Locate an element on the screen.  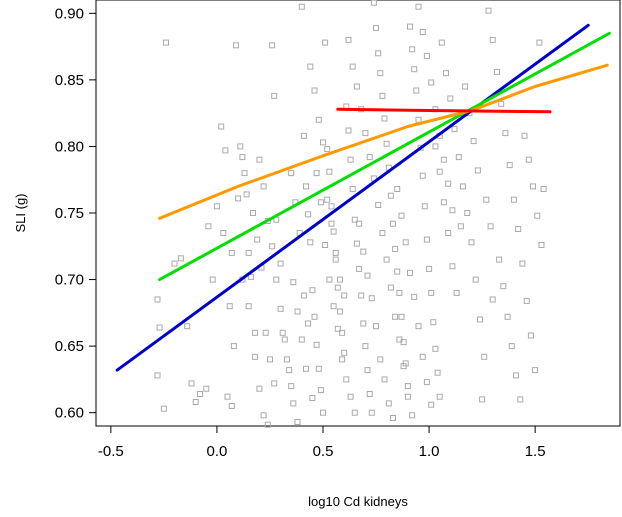
x-tick-label: -0.5 is located at coordinates (111, 451).